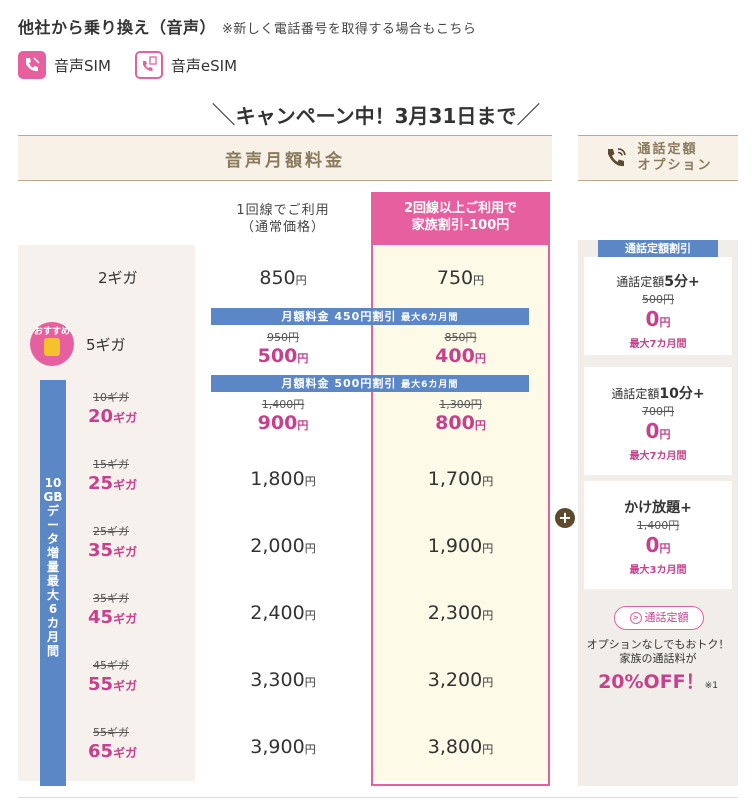 The height and width of the screenshot is (802, 752). I want to click on data-size-value: 20, so click(101, 416).